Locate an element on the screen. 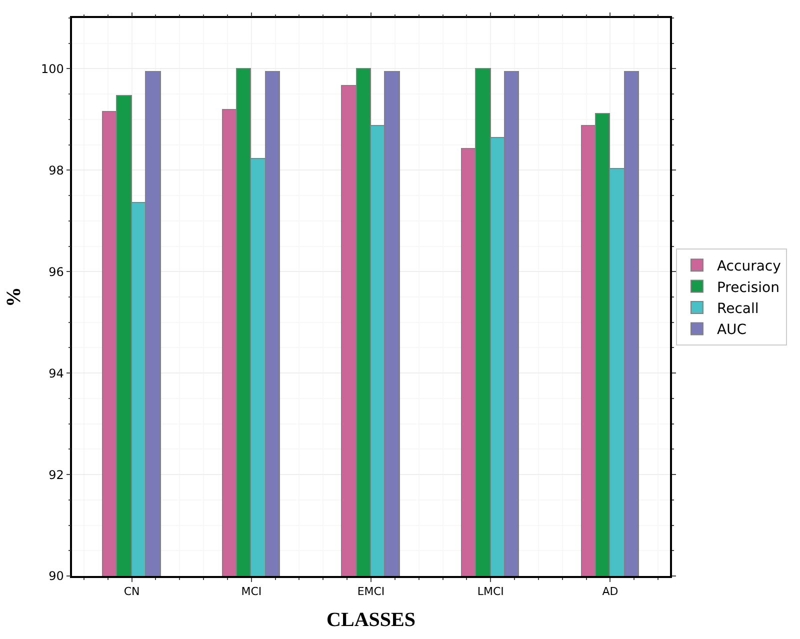 This screenshot has width=800, height=639. x-tick-label: LMCI is located at coordinates (490, 591).